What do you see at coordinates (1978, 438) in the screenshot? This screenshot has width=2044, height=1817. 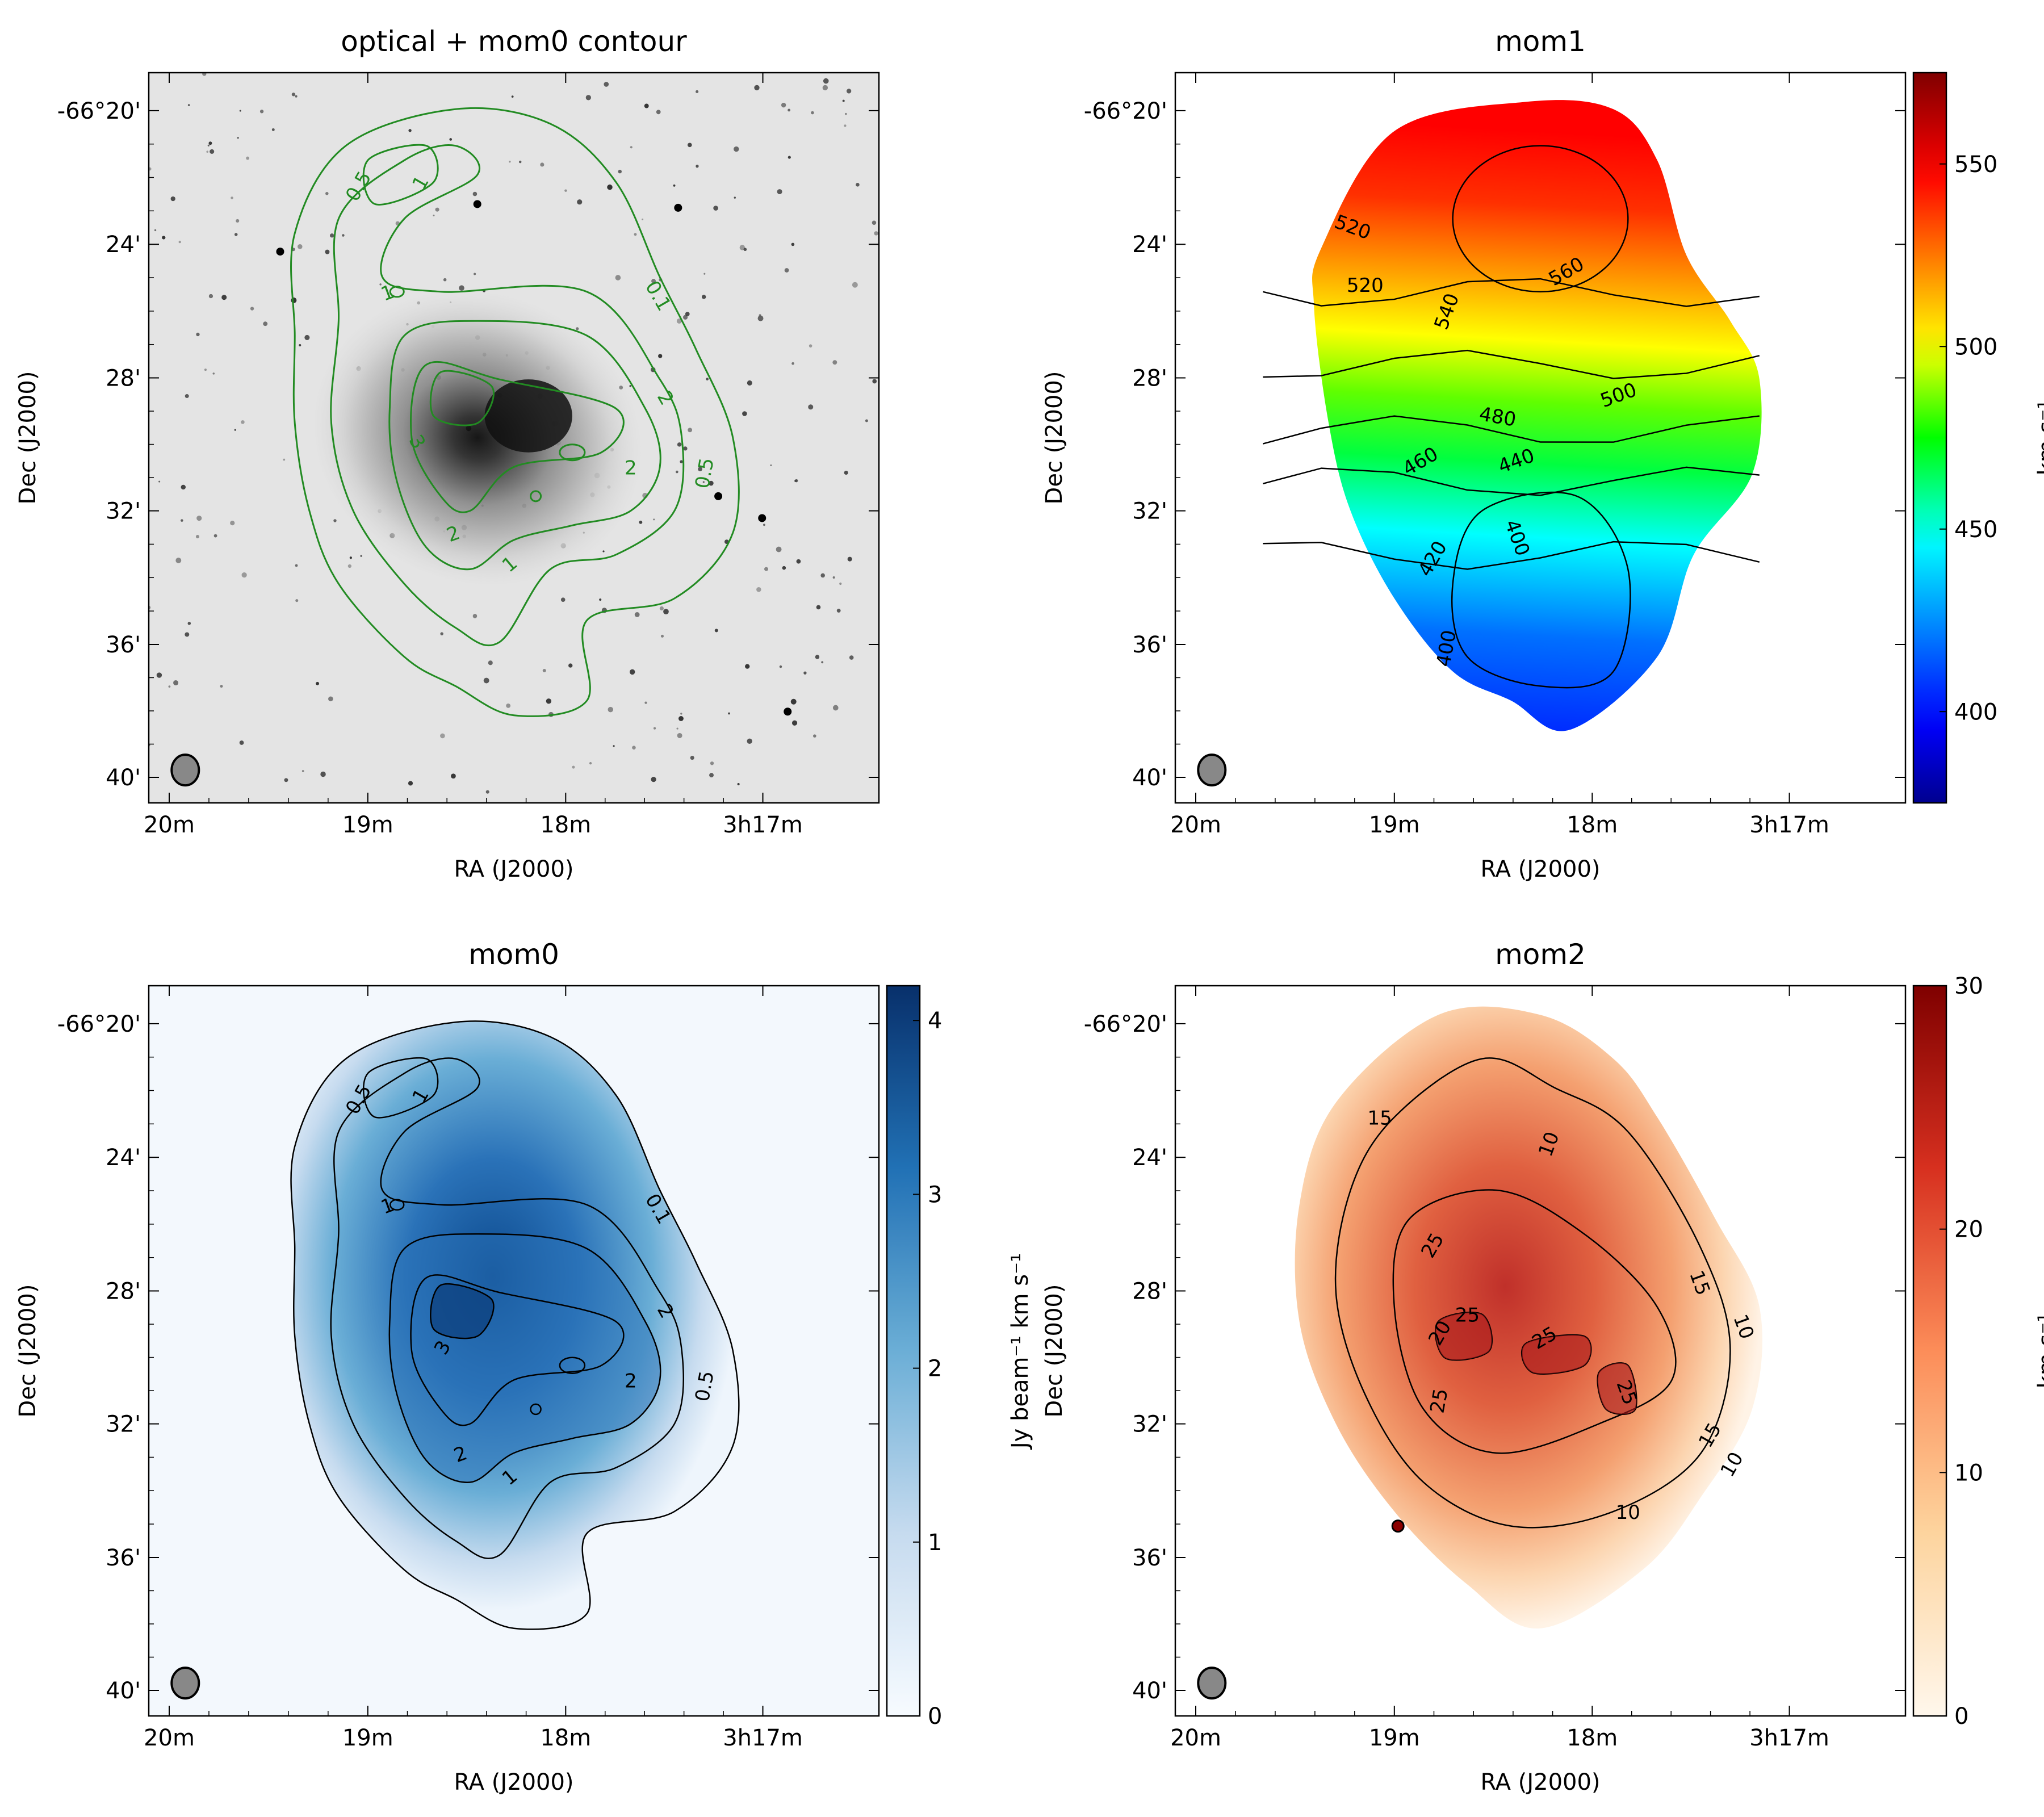 I see `colorbar-tr: 550 500 450 400 km s⁻¹` at bounding box center [1978, 438].